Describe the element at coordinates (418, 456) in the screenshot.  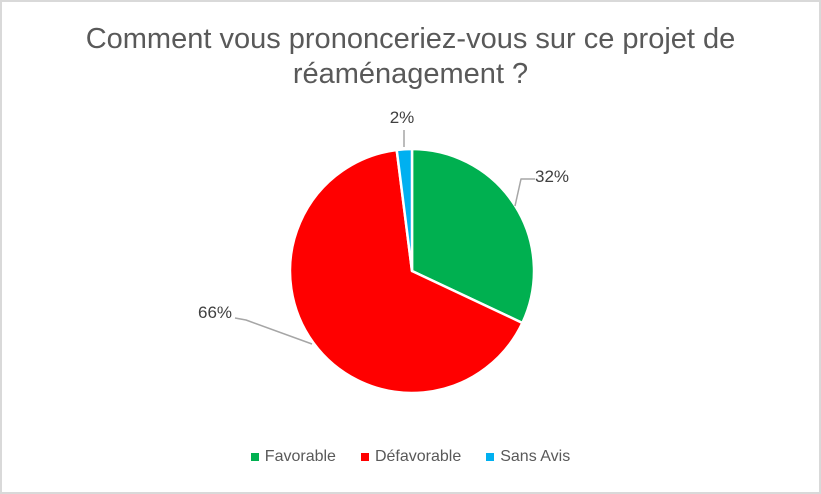
I see `legend-label-defavorable: Défavorable` at that location.